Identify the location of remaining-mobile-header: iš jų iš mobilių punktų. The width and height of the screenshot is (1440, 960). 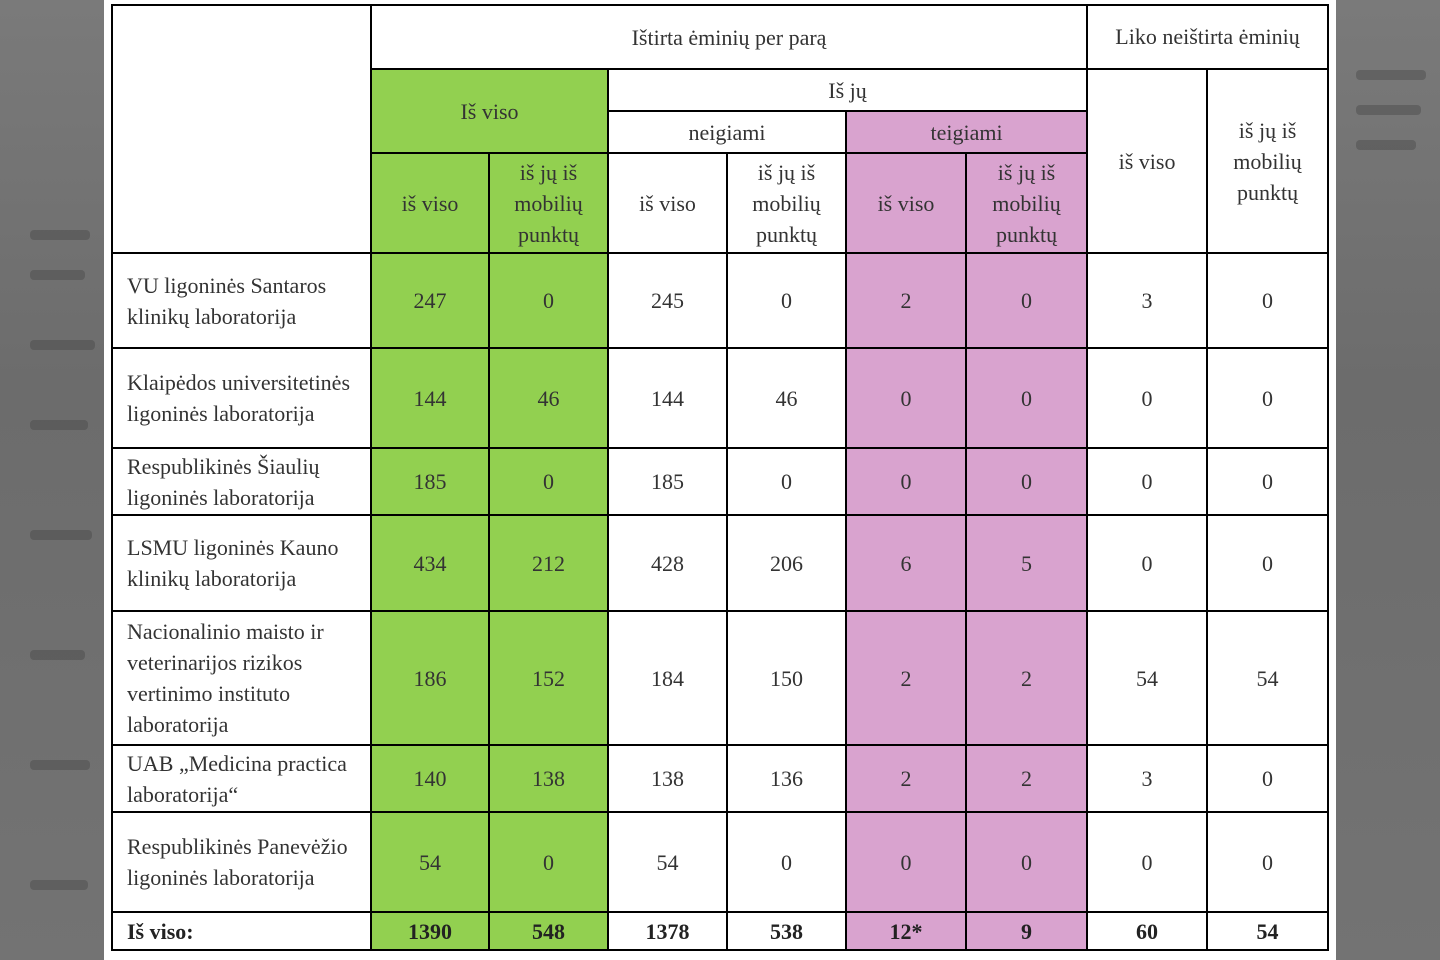
(1268, 161).